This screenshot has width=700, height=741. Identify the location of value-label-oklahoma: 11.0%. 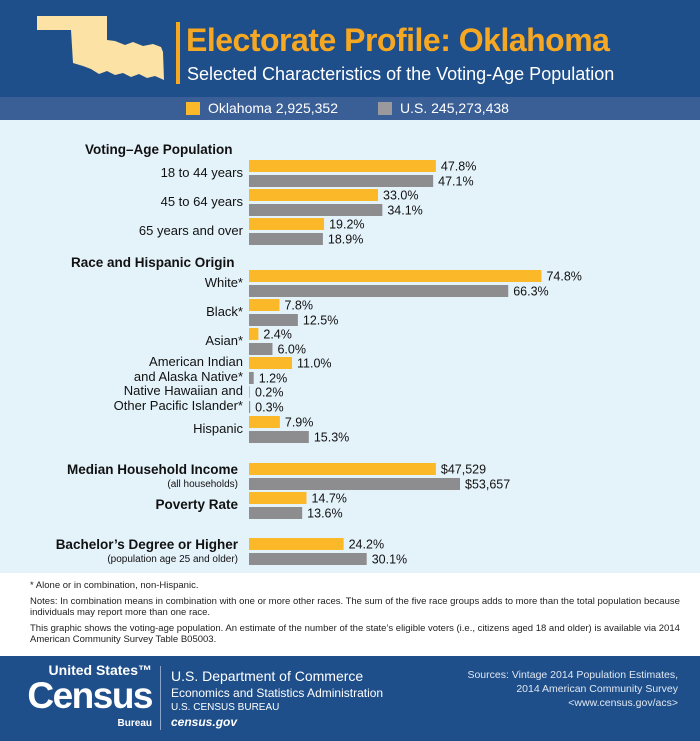
(314, 364).